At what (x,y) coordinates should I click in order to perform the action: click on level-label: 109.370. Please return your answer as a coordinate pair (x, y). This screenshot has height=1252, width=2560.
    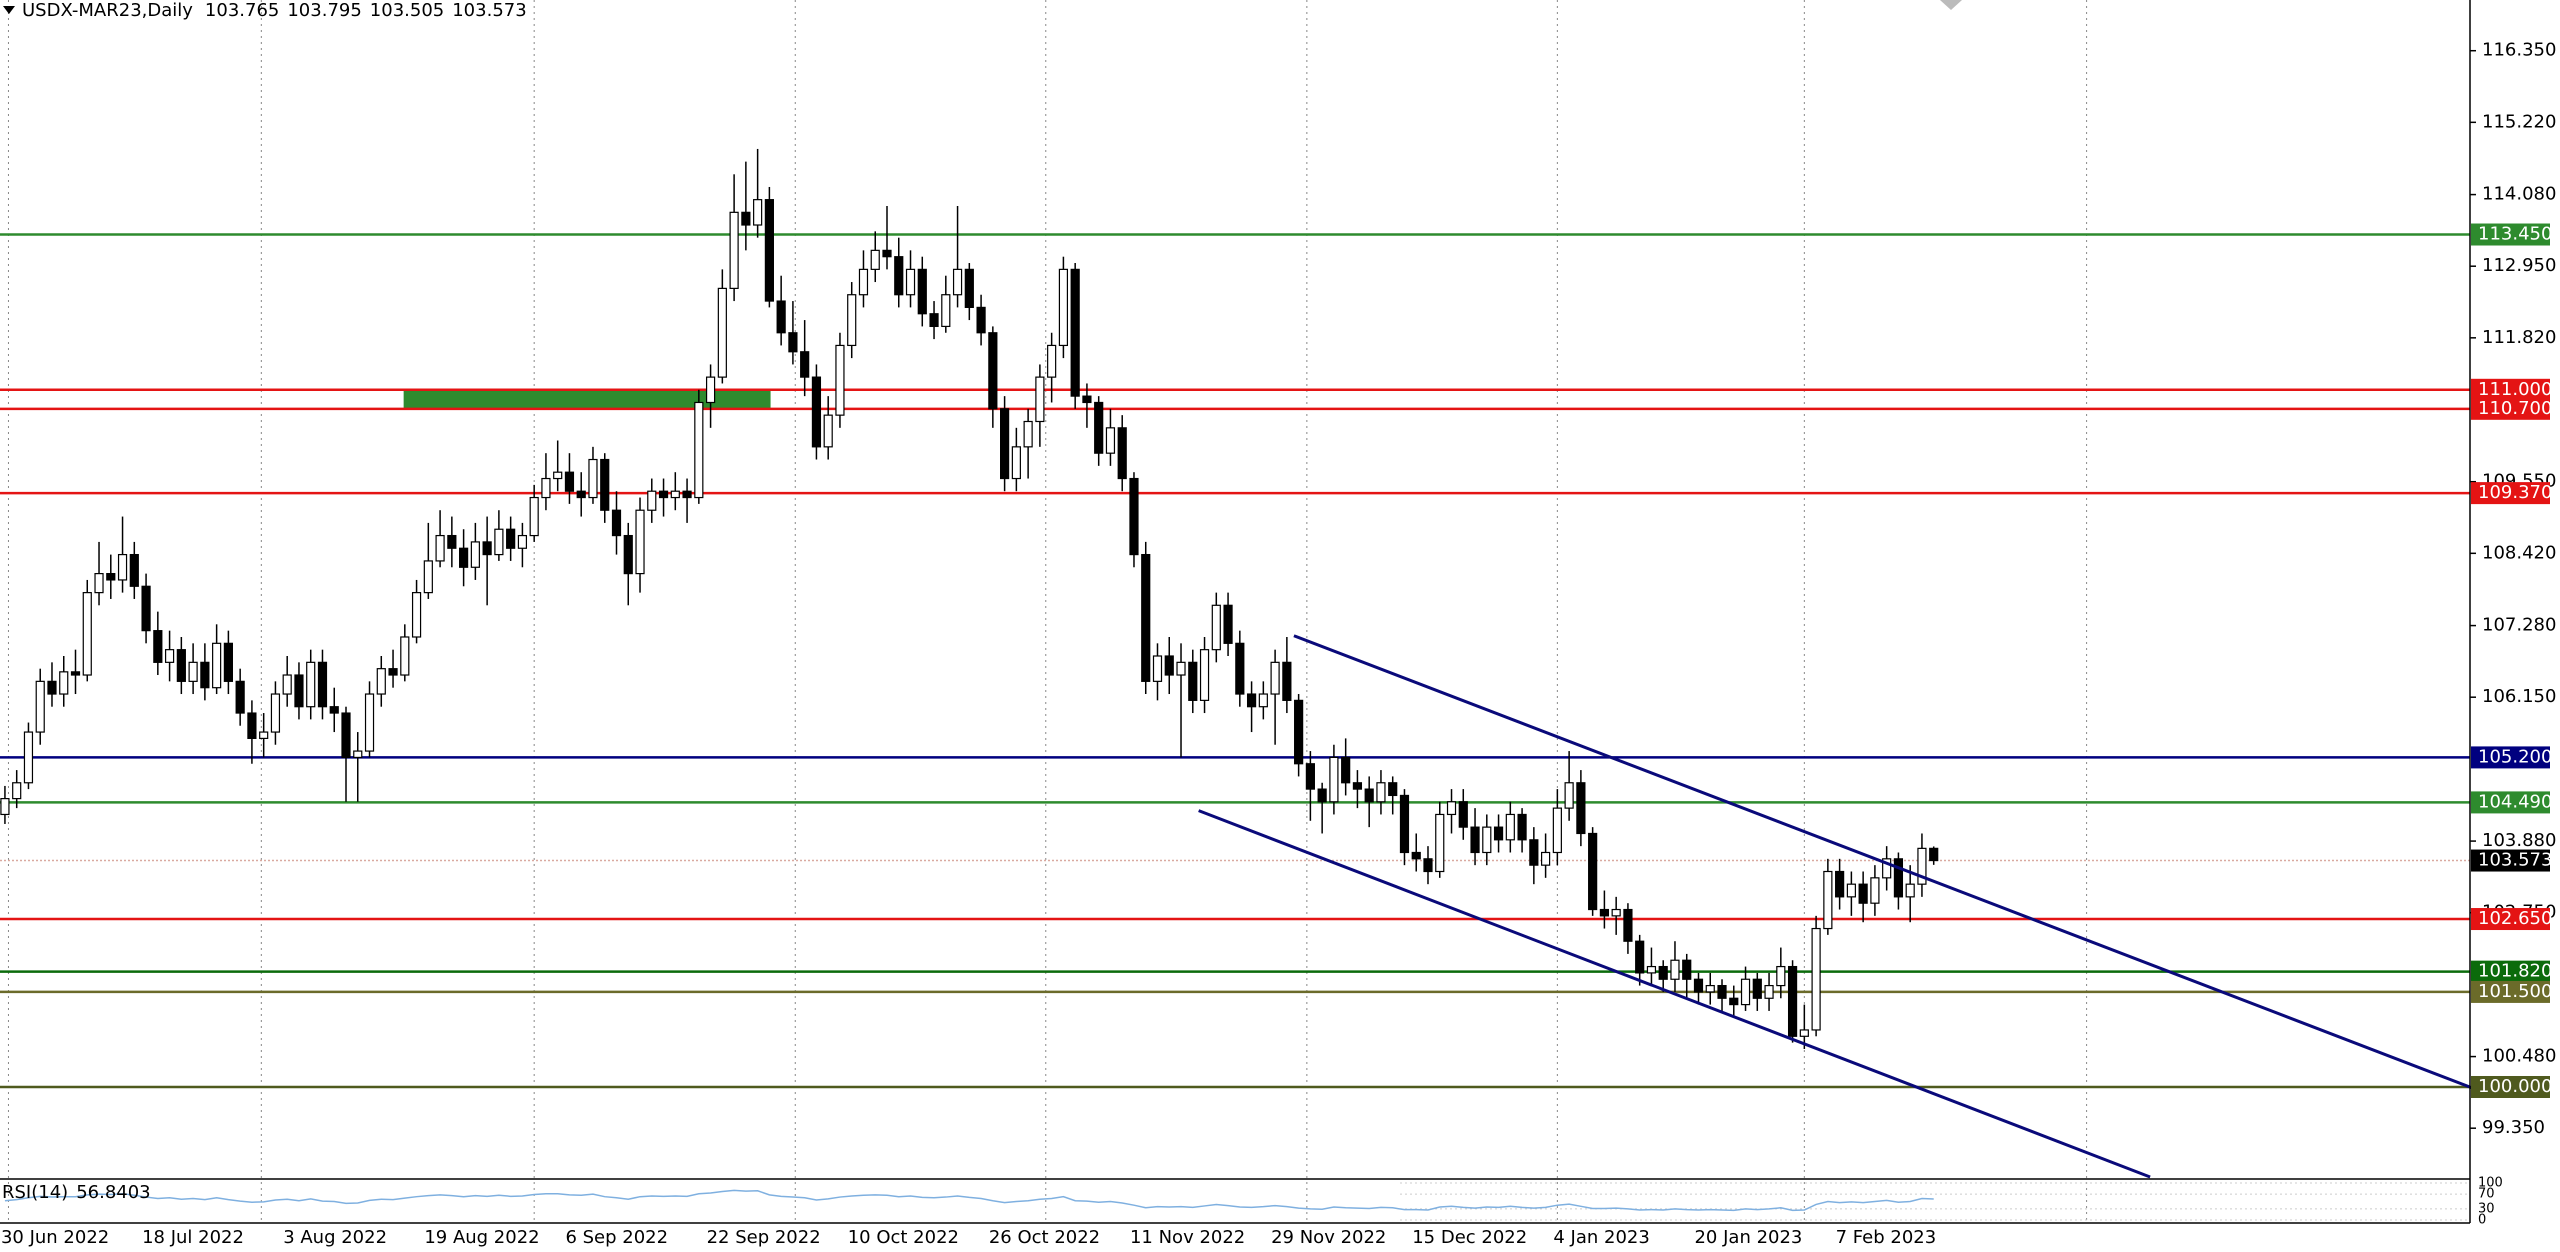
    Looking at the image, I should click on (2515, 492).